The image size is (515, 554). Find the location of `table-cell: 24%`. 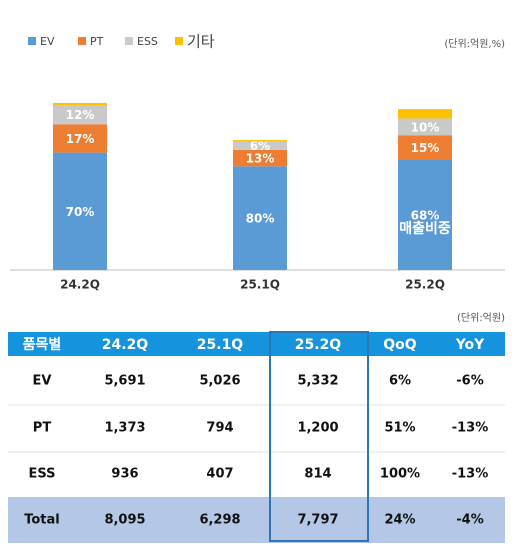

table-cell: 24% is located at coordinates (399, 520).